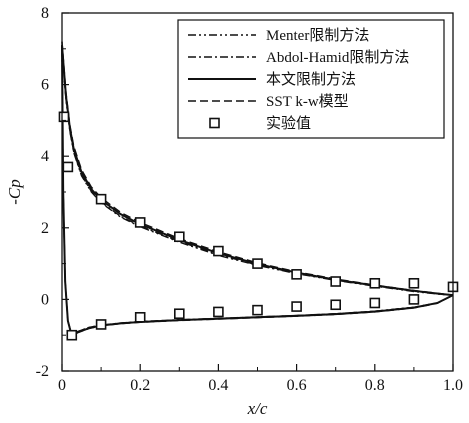 Image resolution: width=469 pixels, height=423 pixels. Describe the element at coordinates (45, 228) in the screenshot. I see `y-tick-label: 2` at that location.